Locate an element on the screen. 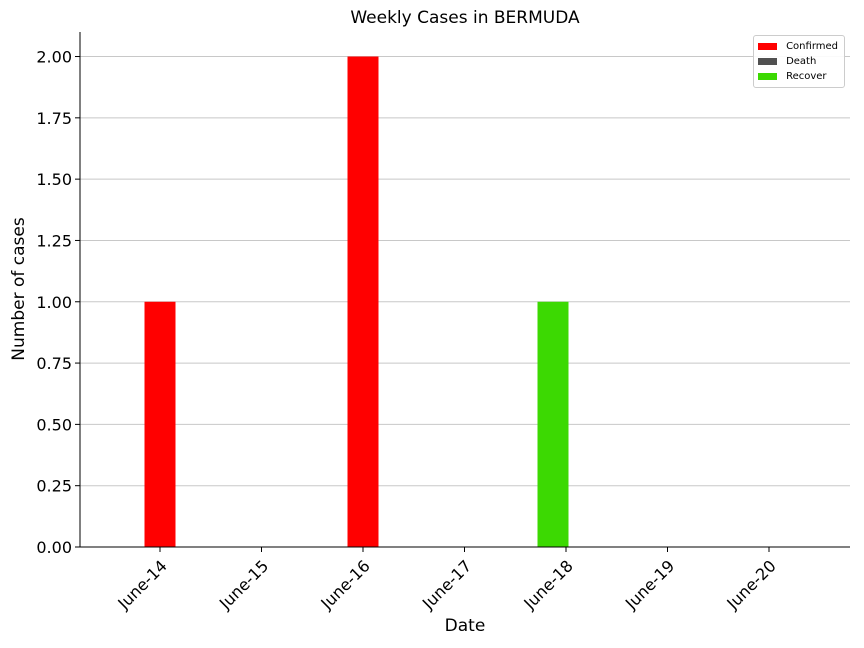 The width and height of the screenshot is (864, 648). x-tick-label: June-20 is located at coordinates (750, 584).